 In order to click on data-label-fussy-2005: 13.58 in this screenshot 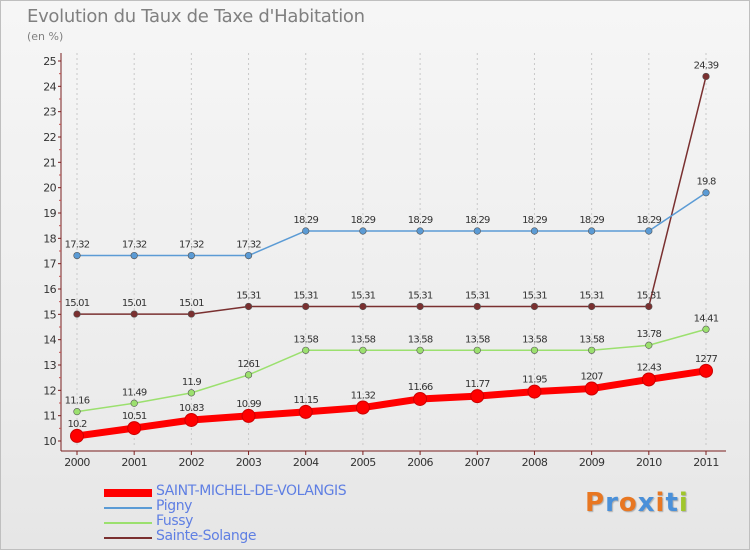, I will do `click(363, 339)`.